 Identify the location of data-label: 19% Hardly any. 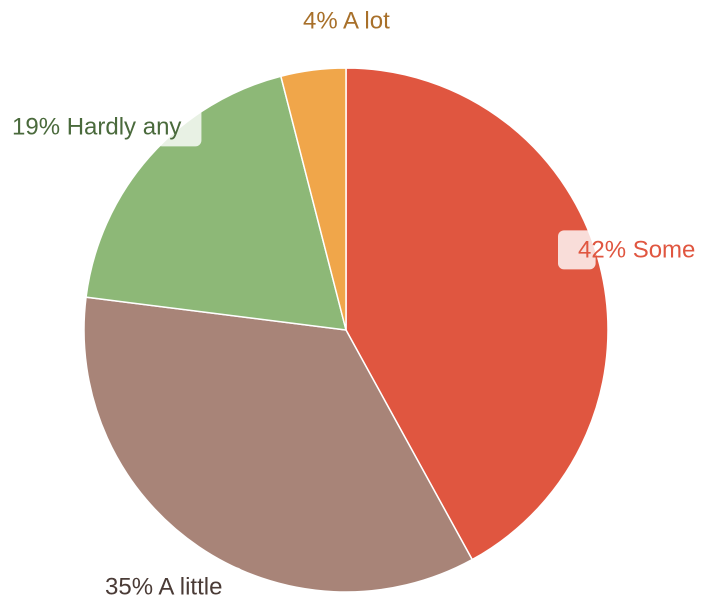
(96, 126).